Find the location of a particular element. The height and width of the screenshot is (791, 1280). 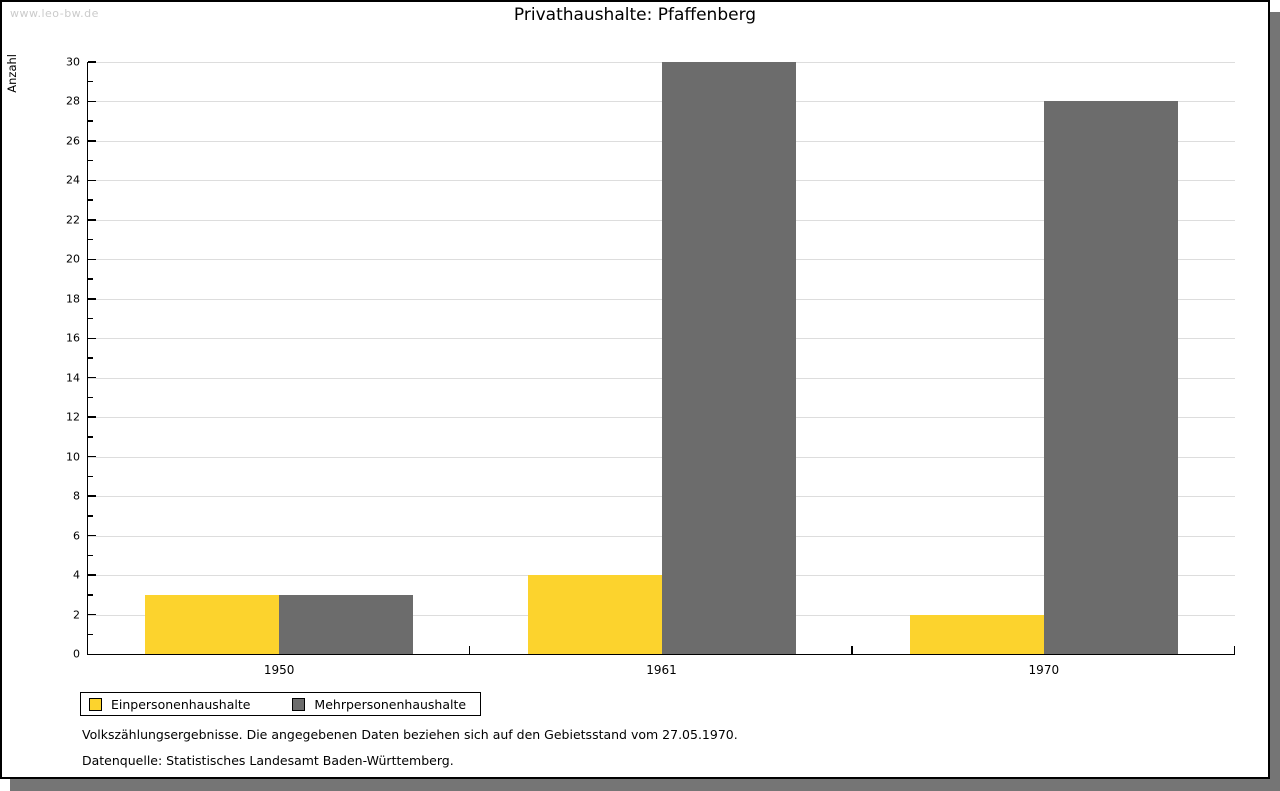

bar-1970-mehrpersonen is located at coordinates (1110, 377).